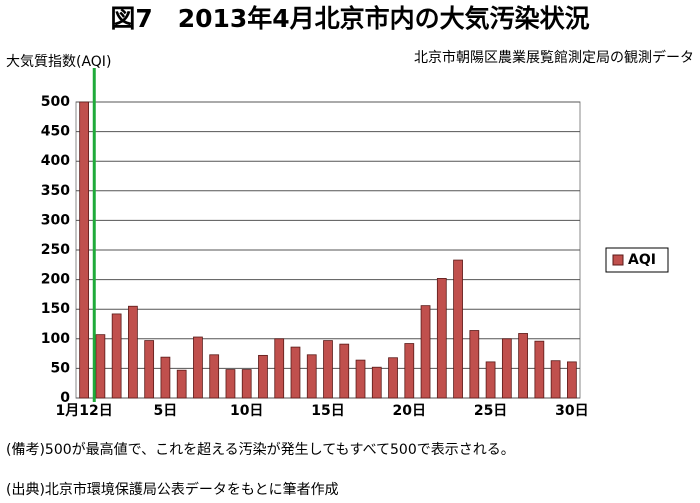 Image resolution: width=700 pixels, height=503 pixels. Describe the element at coordinates (55, 220) in the screenshot. I see `y-tick-label: 300` at that location.